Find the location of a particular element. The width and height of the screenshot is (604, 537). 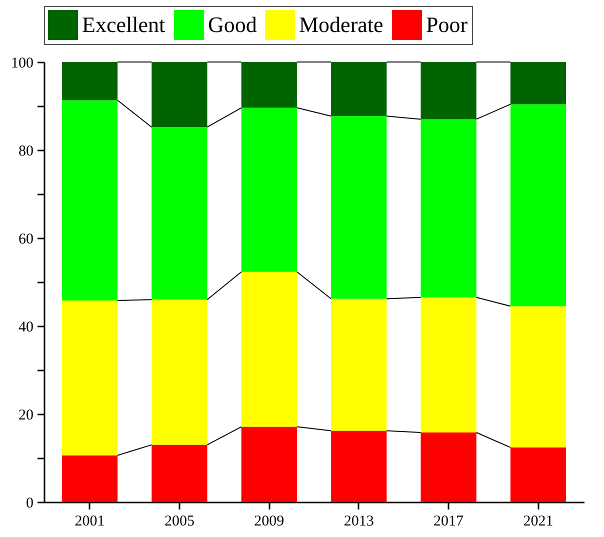

y-tick-label: 80 is located at coordinates (26, 152).